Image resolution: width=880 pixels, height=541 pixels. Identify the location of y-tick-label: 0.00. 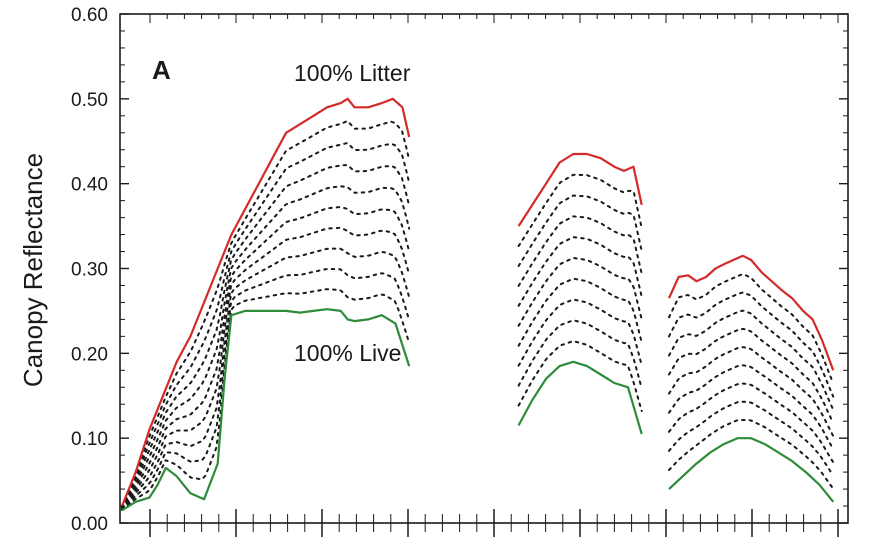
(89, 524).